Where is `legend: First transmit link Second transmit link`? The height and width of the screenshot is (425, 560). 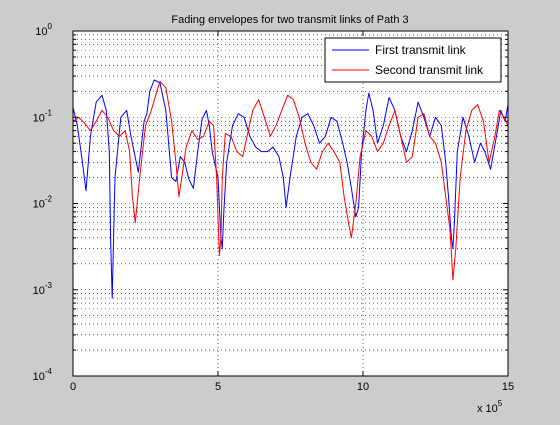 legend: First transmit link Second transmit link is located at coordinates (413, 60).